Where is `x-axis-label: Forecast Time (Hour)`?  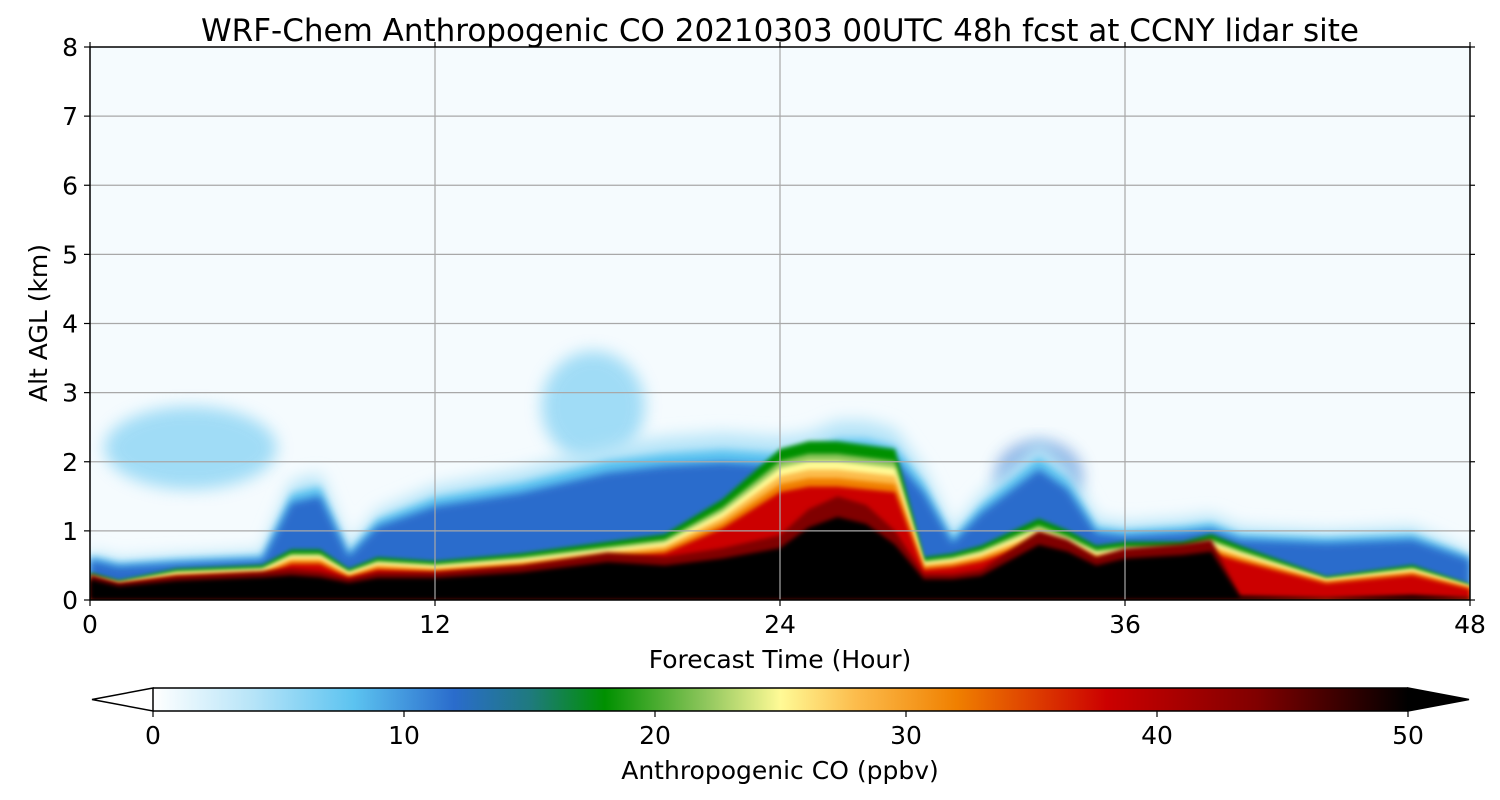
x-axis-label: Forecast Time (Hour) is located at coordinates (780, 659).